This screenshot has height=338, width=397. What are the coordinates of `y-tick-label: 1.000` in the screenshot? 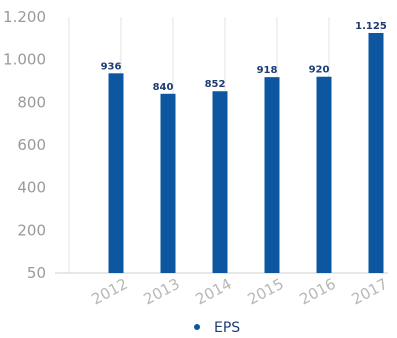 It's located at (24, 60).